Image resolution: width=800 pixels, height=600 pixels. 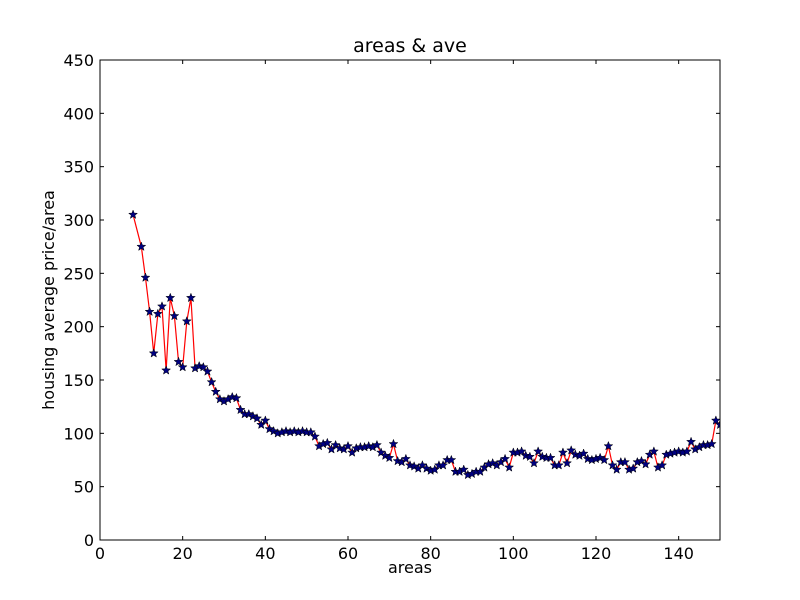 I want to click on y-tick-label: 150, so click(x=78, y=380).